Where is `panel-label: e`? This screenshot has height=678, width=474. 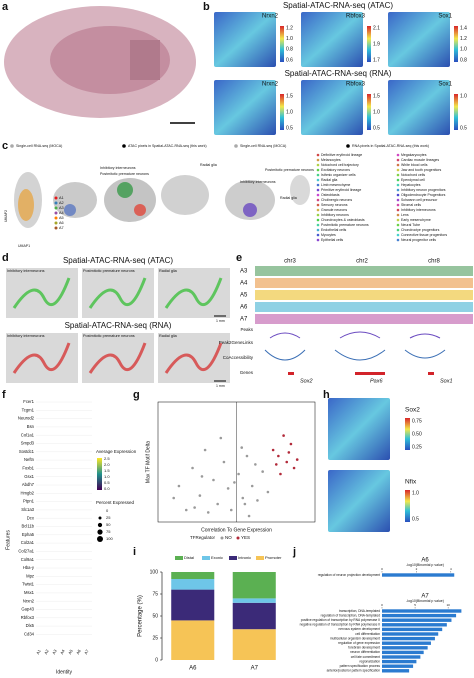
panel-label: e is located at coordinates (239, 258).